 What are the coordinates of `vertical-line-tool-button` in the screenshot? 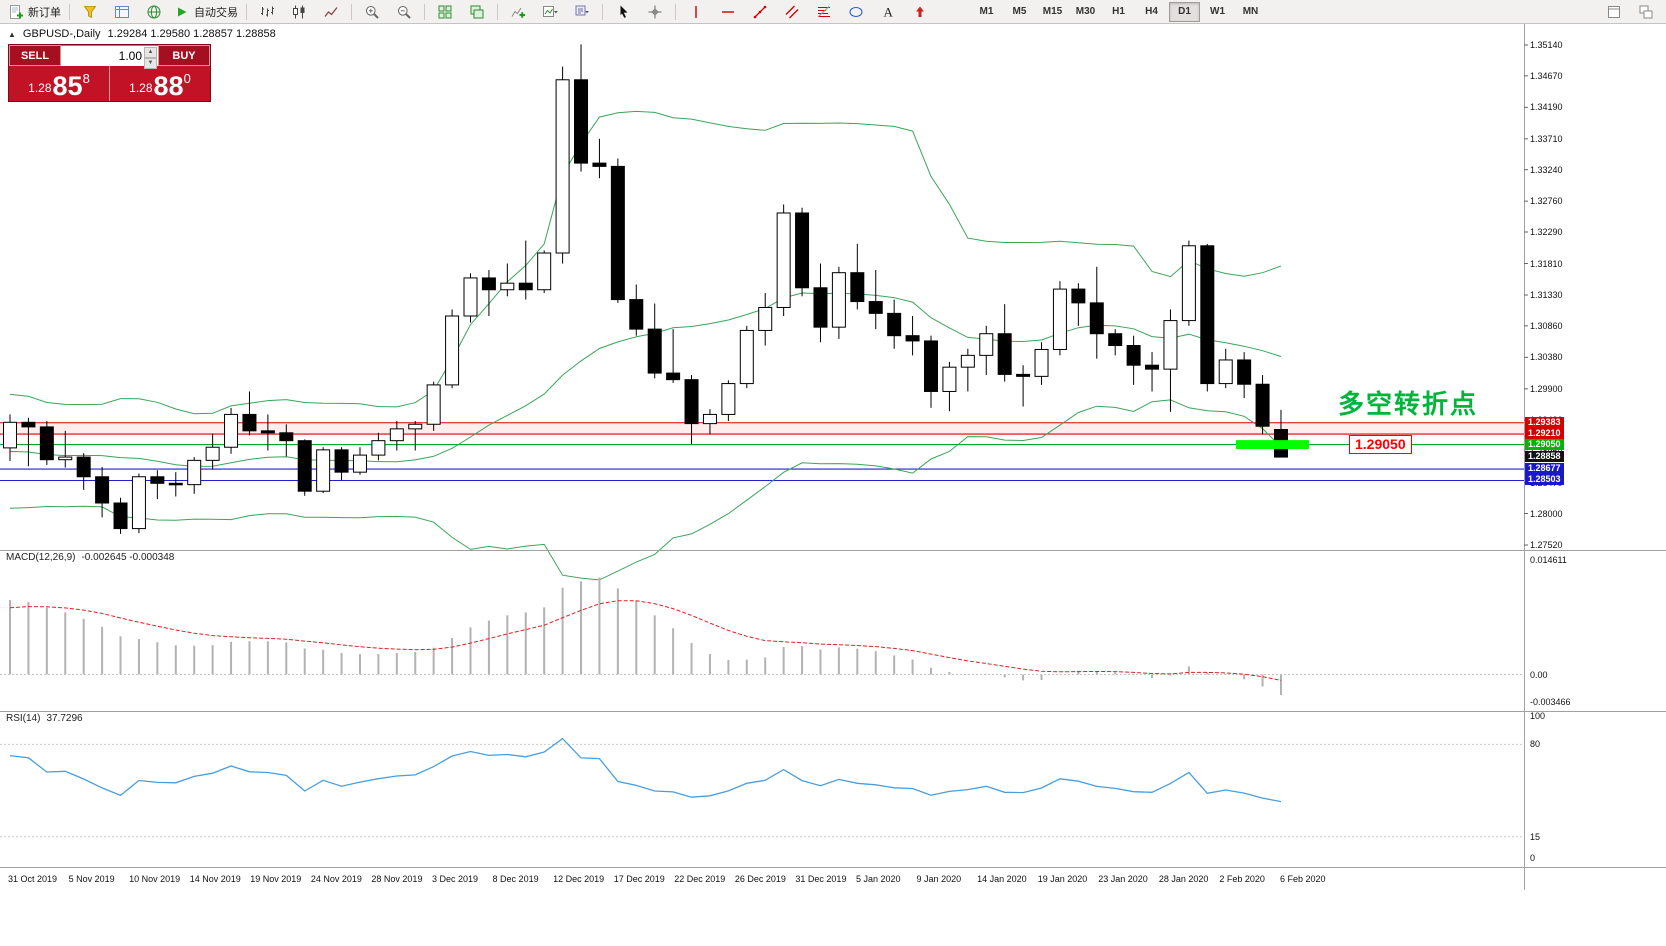 It's located at (696, 12).